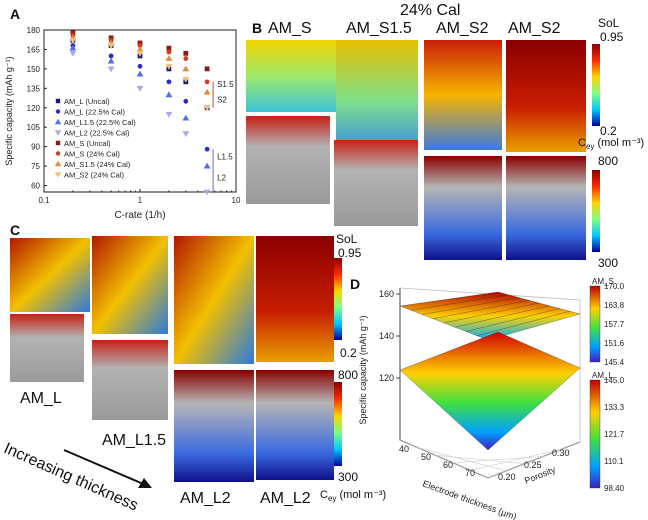 The height and width of the screenshot is (520, 648). What do you see at coordinates (100, 122) in the screenshot?
I see `chart-a-legend-entry: AM_L1.5 (22.5% Cal)` at bounding box center [100, 122].